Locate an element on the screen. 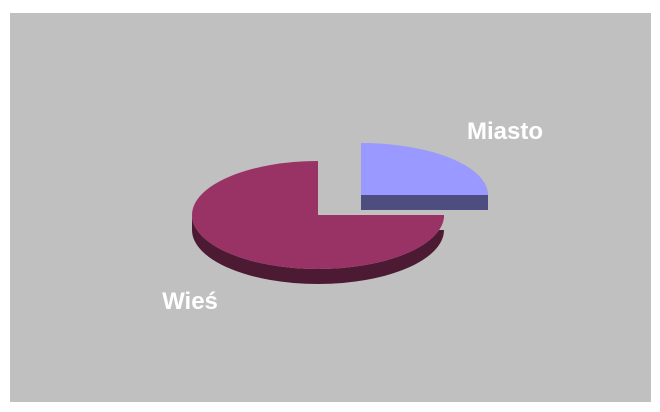 This screenshot has height=412, width=660. slice-wieś is located at coordinates (318, 215).